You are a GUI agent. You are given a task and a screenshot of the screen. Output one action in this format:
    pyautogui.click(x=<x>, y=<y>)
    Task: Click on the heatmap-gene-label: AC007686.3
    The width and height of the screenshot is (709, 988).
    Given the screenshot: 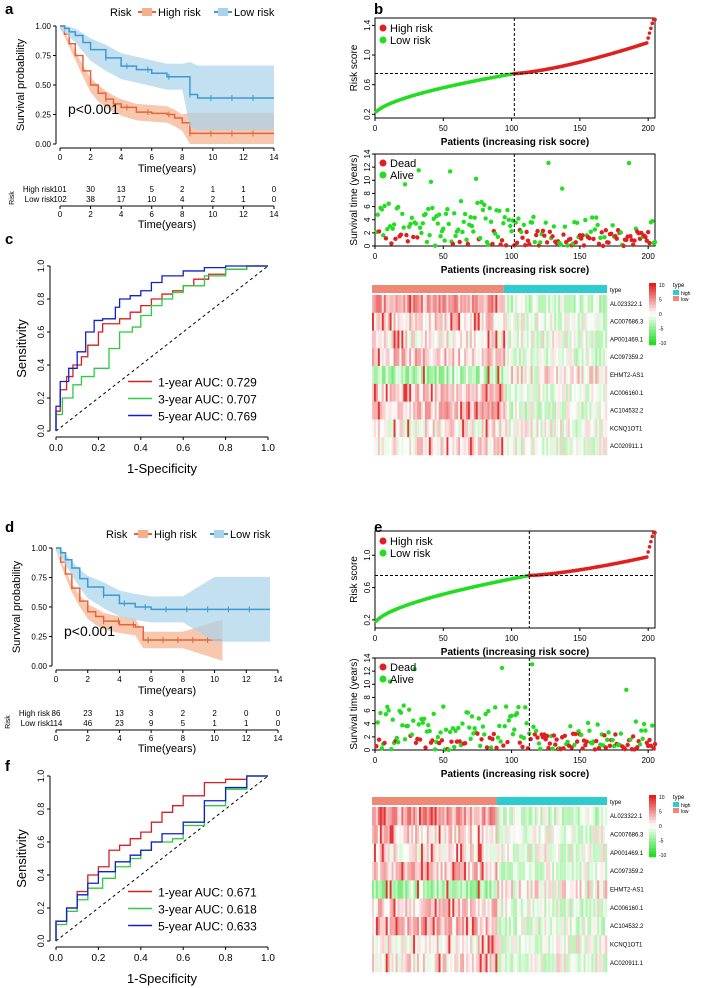 What is the action you would take?
    pyautogui.click(x=627, y=323)
    